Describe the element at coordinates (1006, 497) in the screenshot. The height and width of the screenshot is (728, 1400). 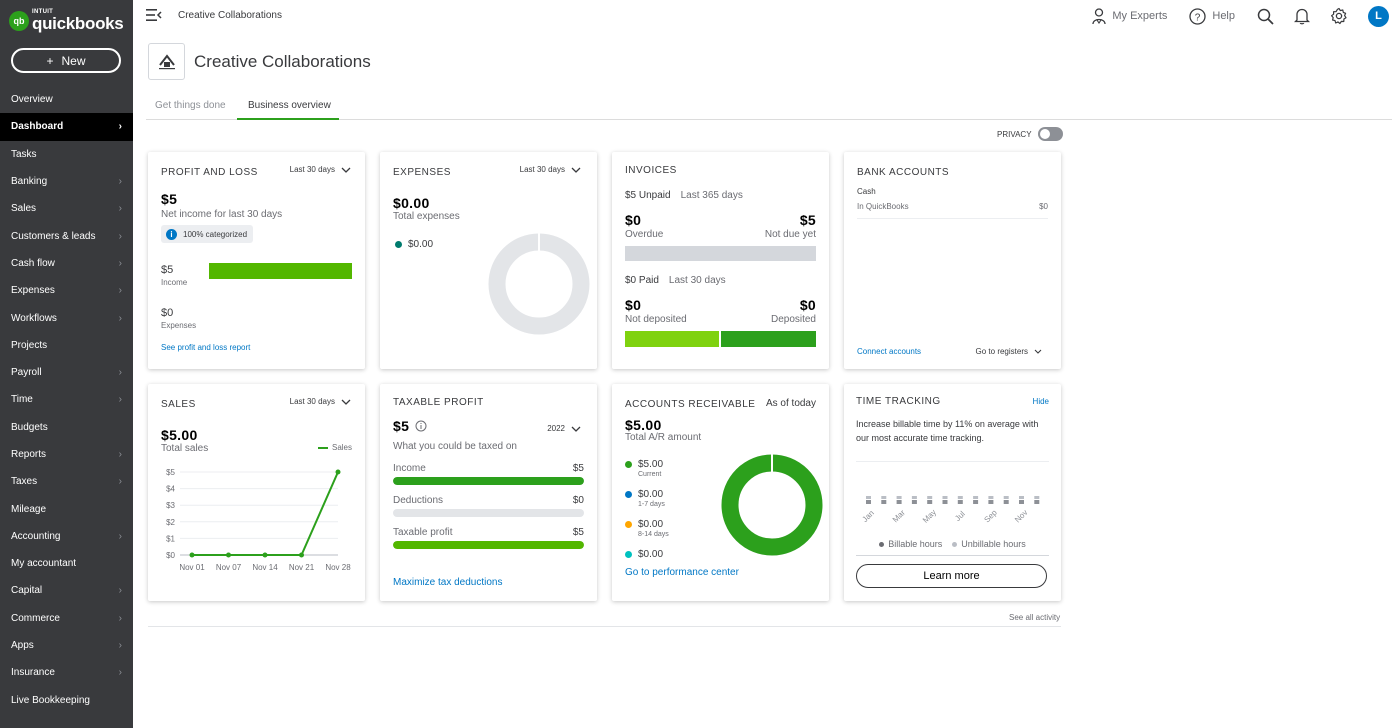
I see `unbillable-bar` at that location.